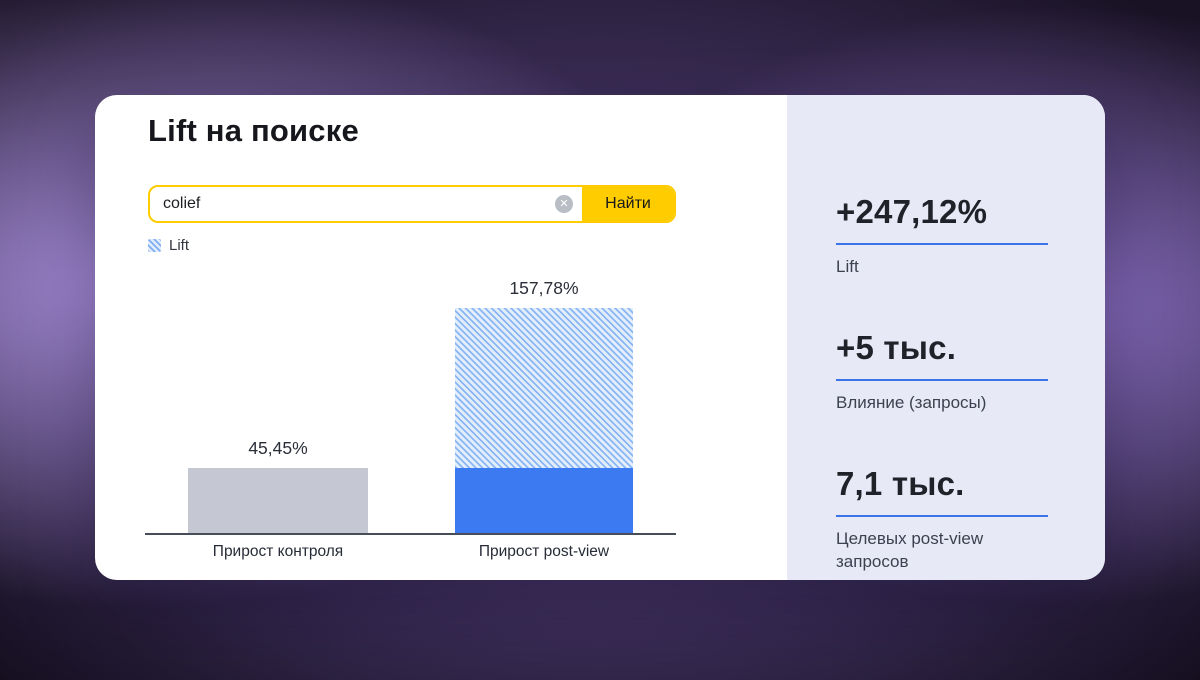  I want to click on page-title: Lift на поиске, so click(253, 130).